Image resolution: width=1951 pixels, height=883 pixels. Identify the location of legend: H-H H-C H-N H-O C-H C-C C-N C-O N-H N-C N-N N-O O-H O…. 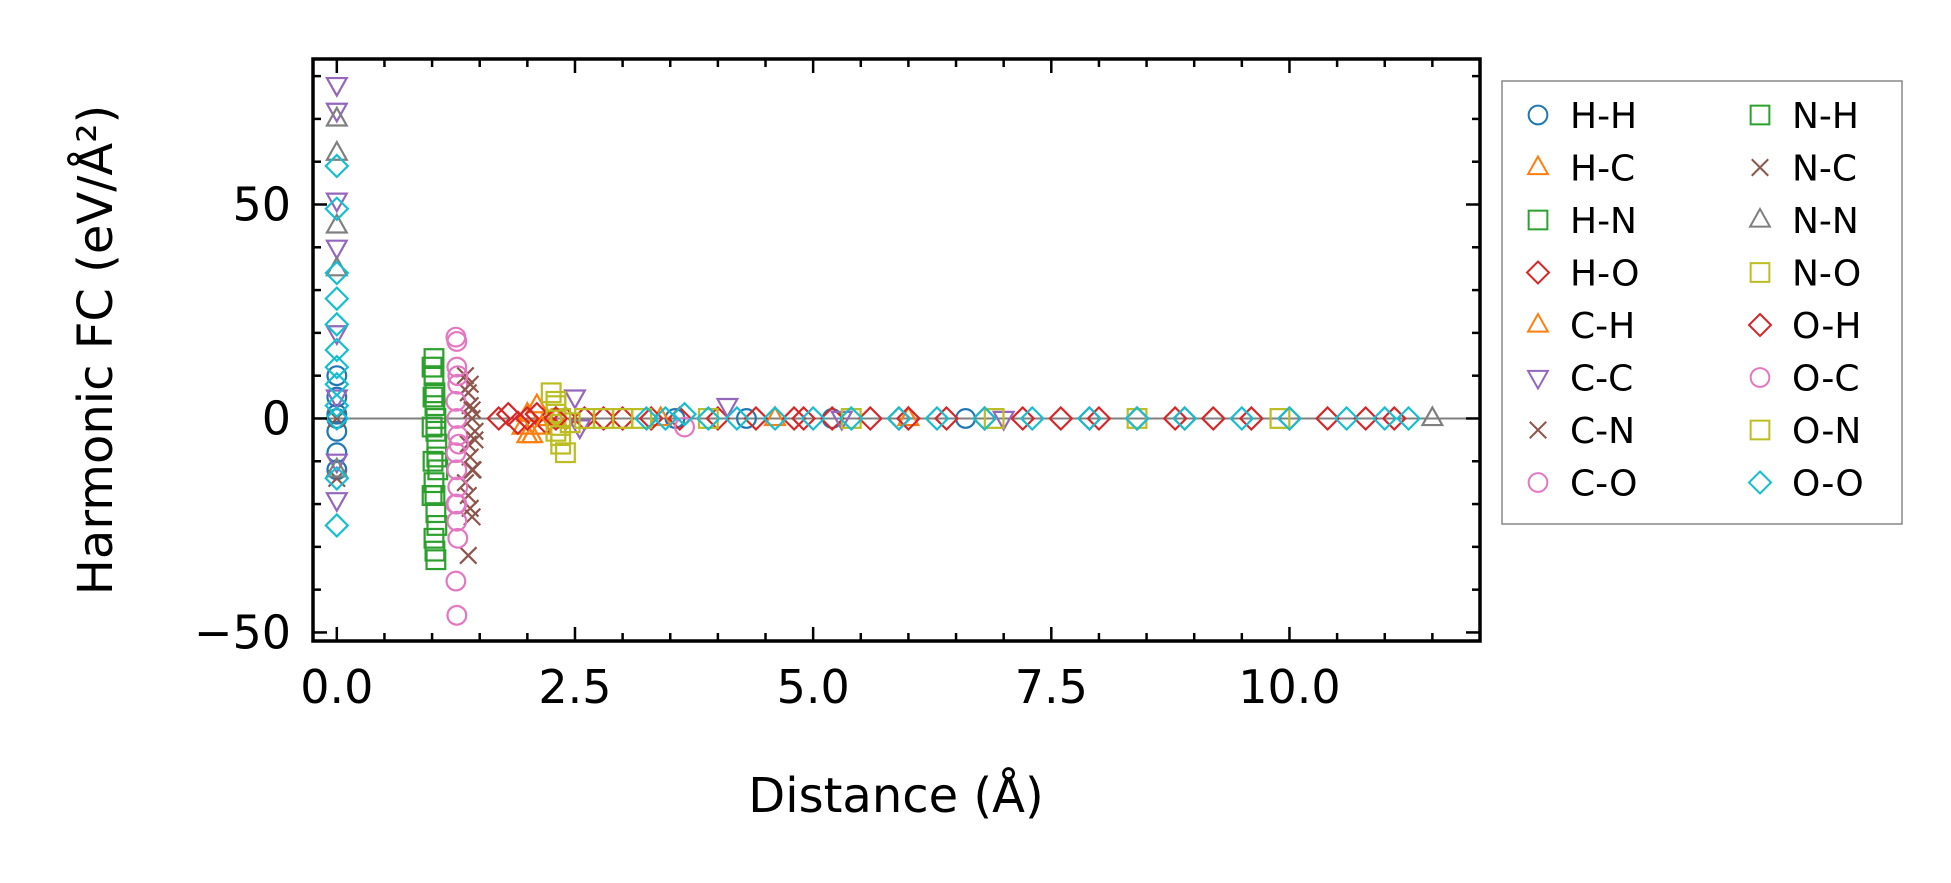
(1702, 302).